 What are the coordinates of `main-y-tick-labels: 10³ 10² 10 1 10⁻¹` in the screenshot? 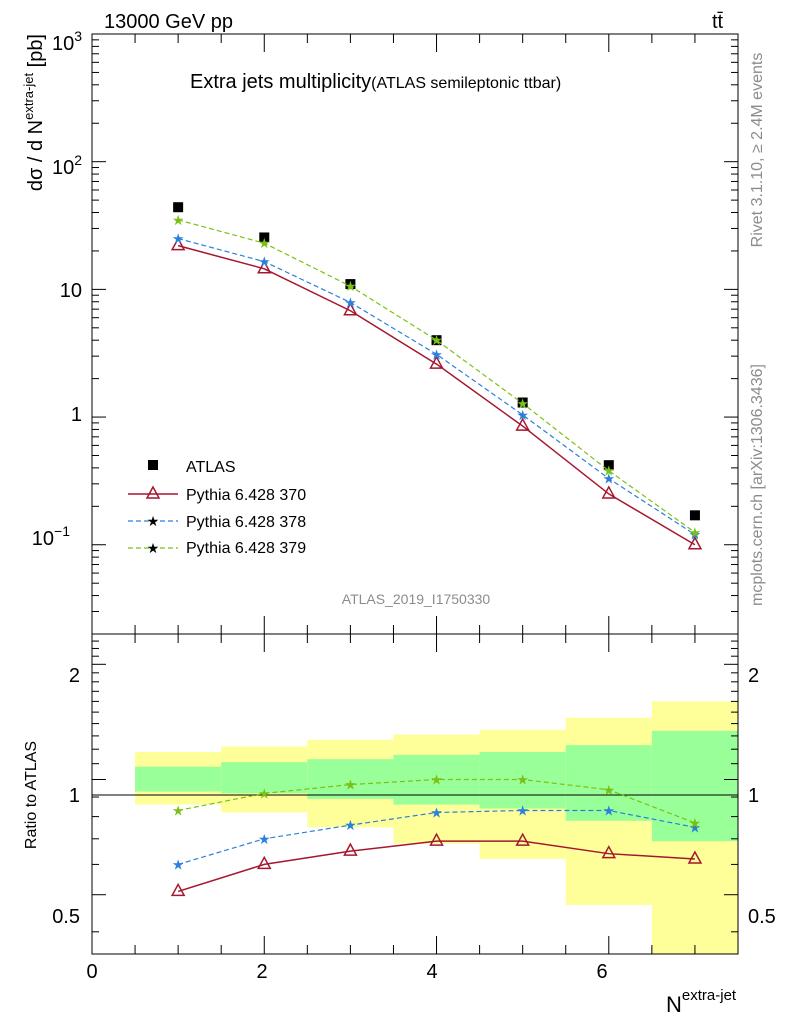 It's located at (57, 289).